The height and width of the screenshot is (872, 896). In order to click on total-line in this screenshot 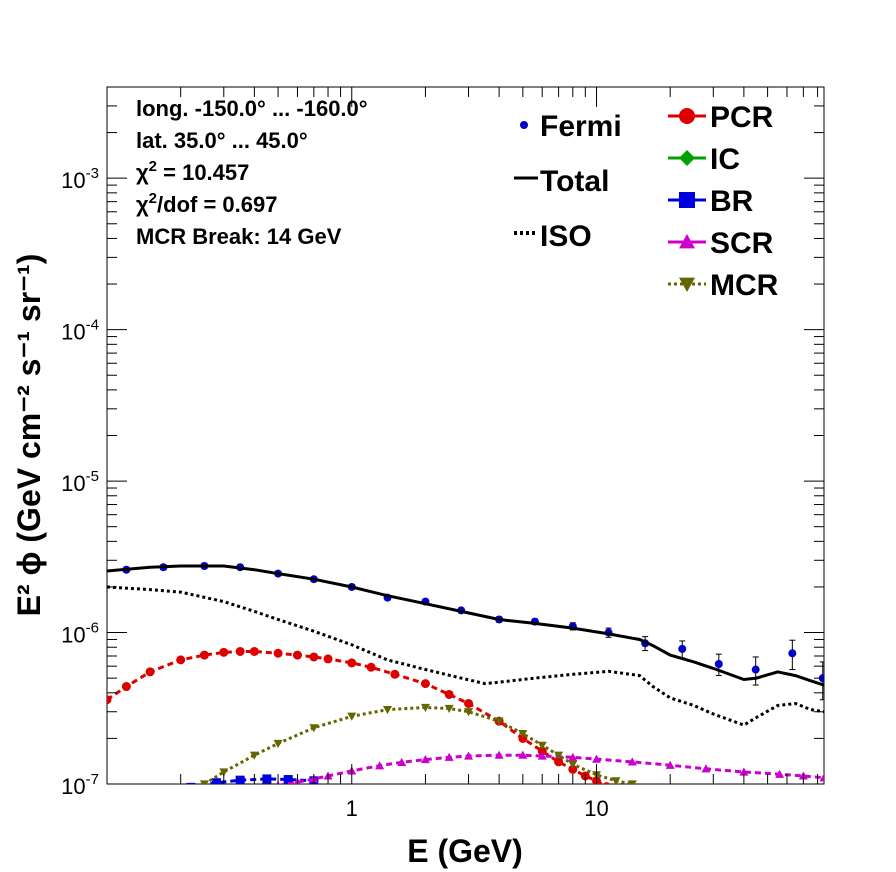, I will do `click(465, 625)`.